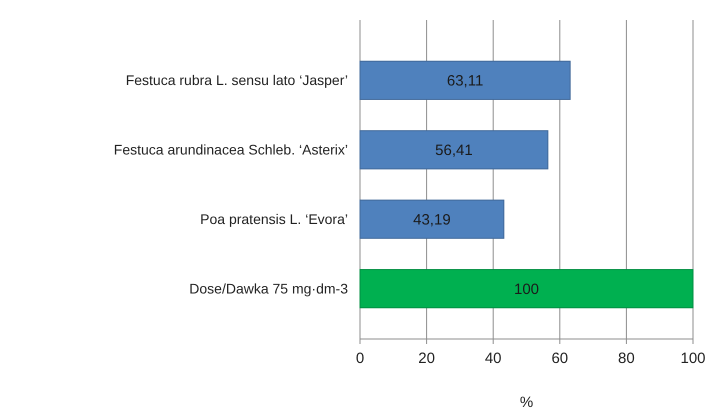  Describe the element at coordinates (237, 80) in the screenshot. I see `y-tick-label: Festuca rubra L. sensu lato ‘Jasper’` at that location.